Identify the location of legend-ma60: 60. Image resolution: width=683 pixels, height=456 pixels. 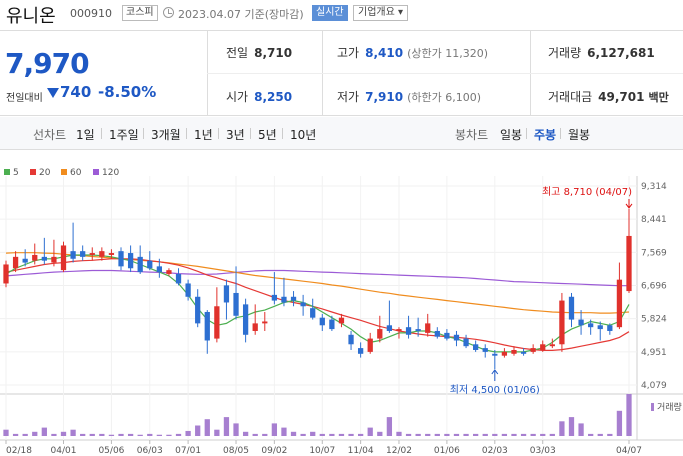
(71, 173).